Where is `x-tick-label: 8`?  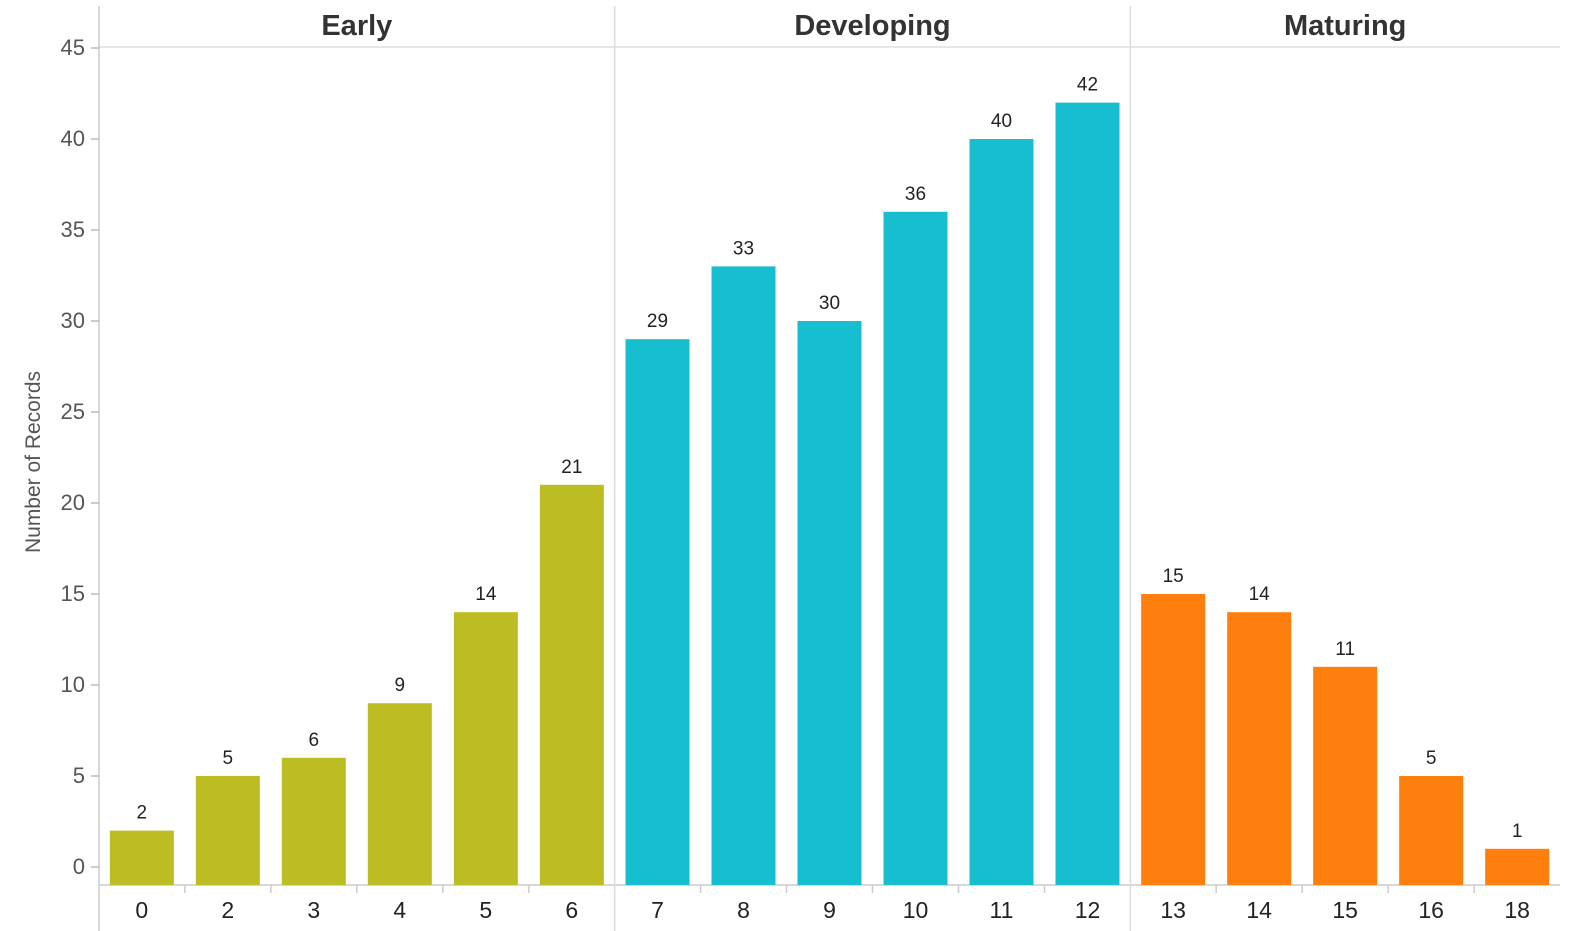
x-tick-label: 8 is located at coordinates (743, 910).